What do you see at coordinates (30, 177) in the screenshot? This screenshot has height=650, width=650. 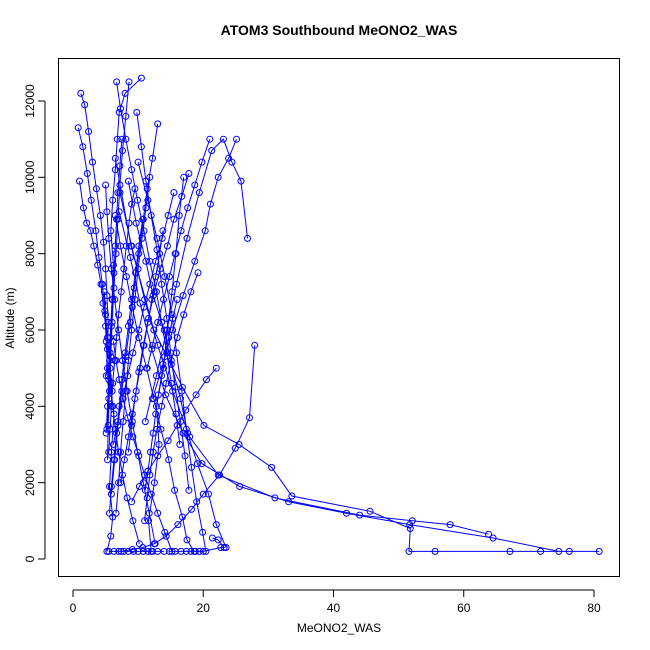 I see `y-tick-label: 10000` at bounding box center [30, 177].